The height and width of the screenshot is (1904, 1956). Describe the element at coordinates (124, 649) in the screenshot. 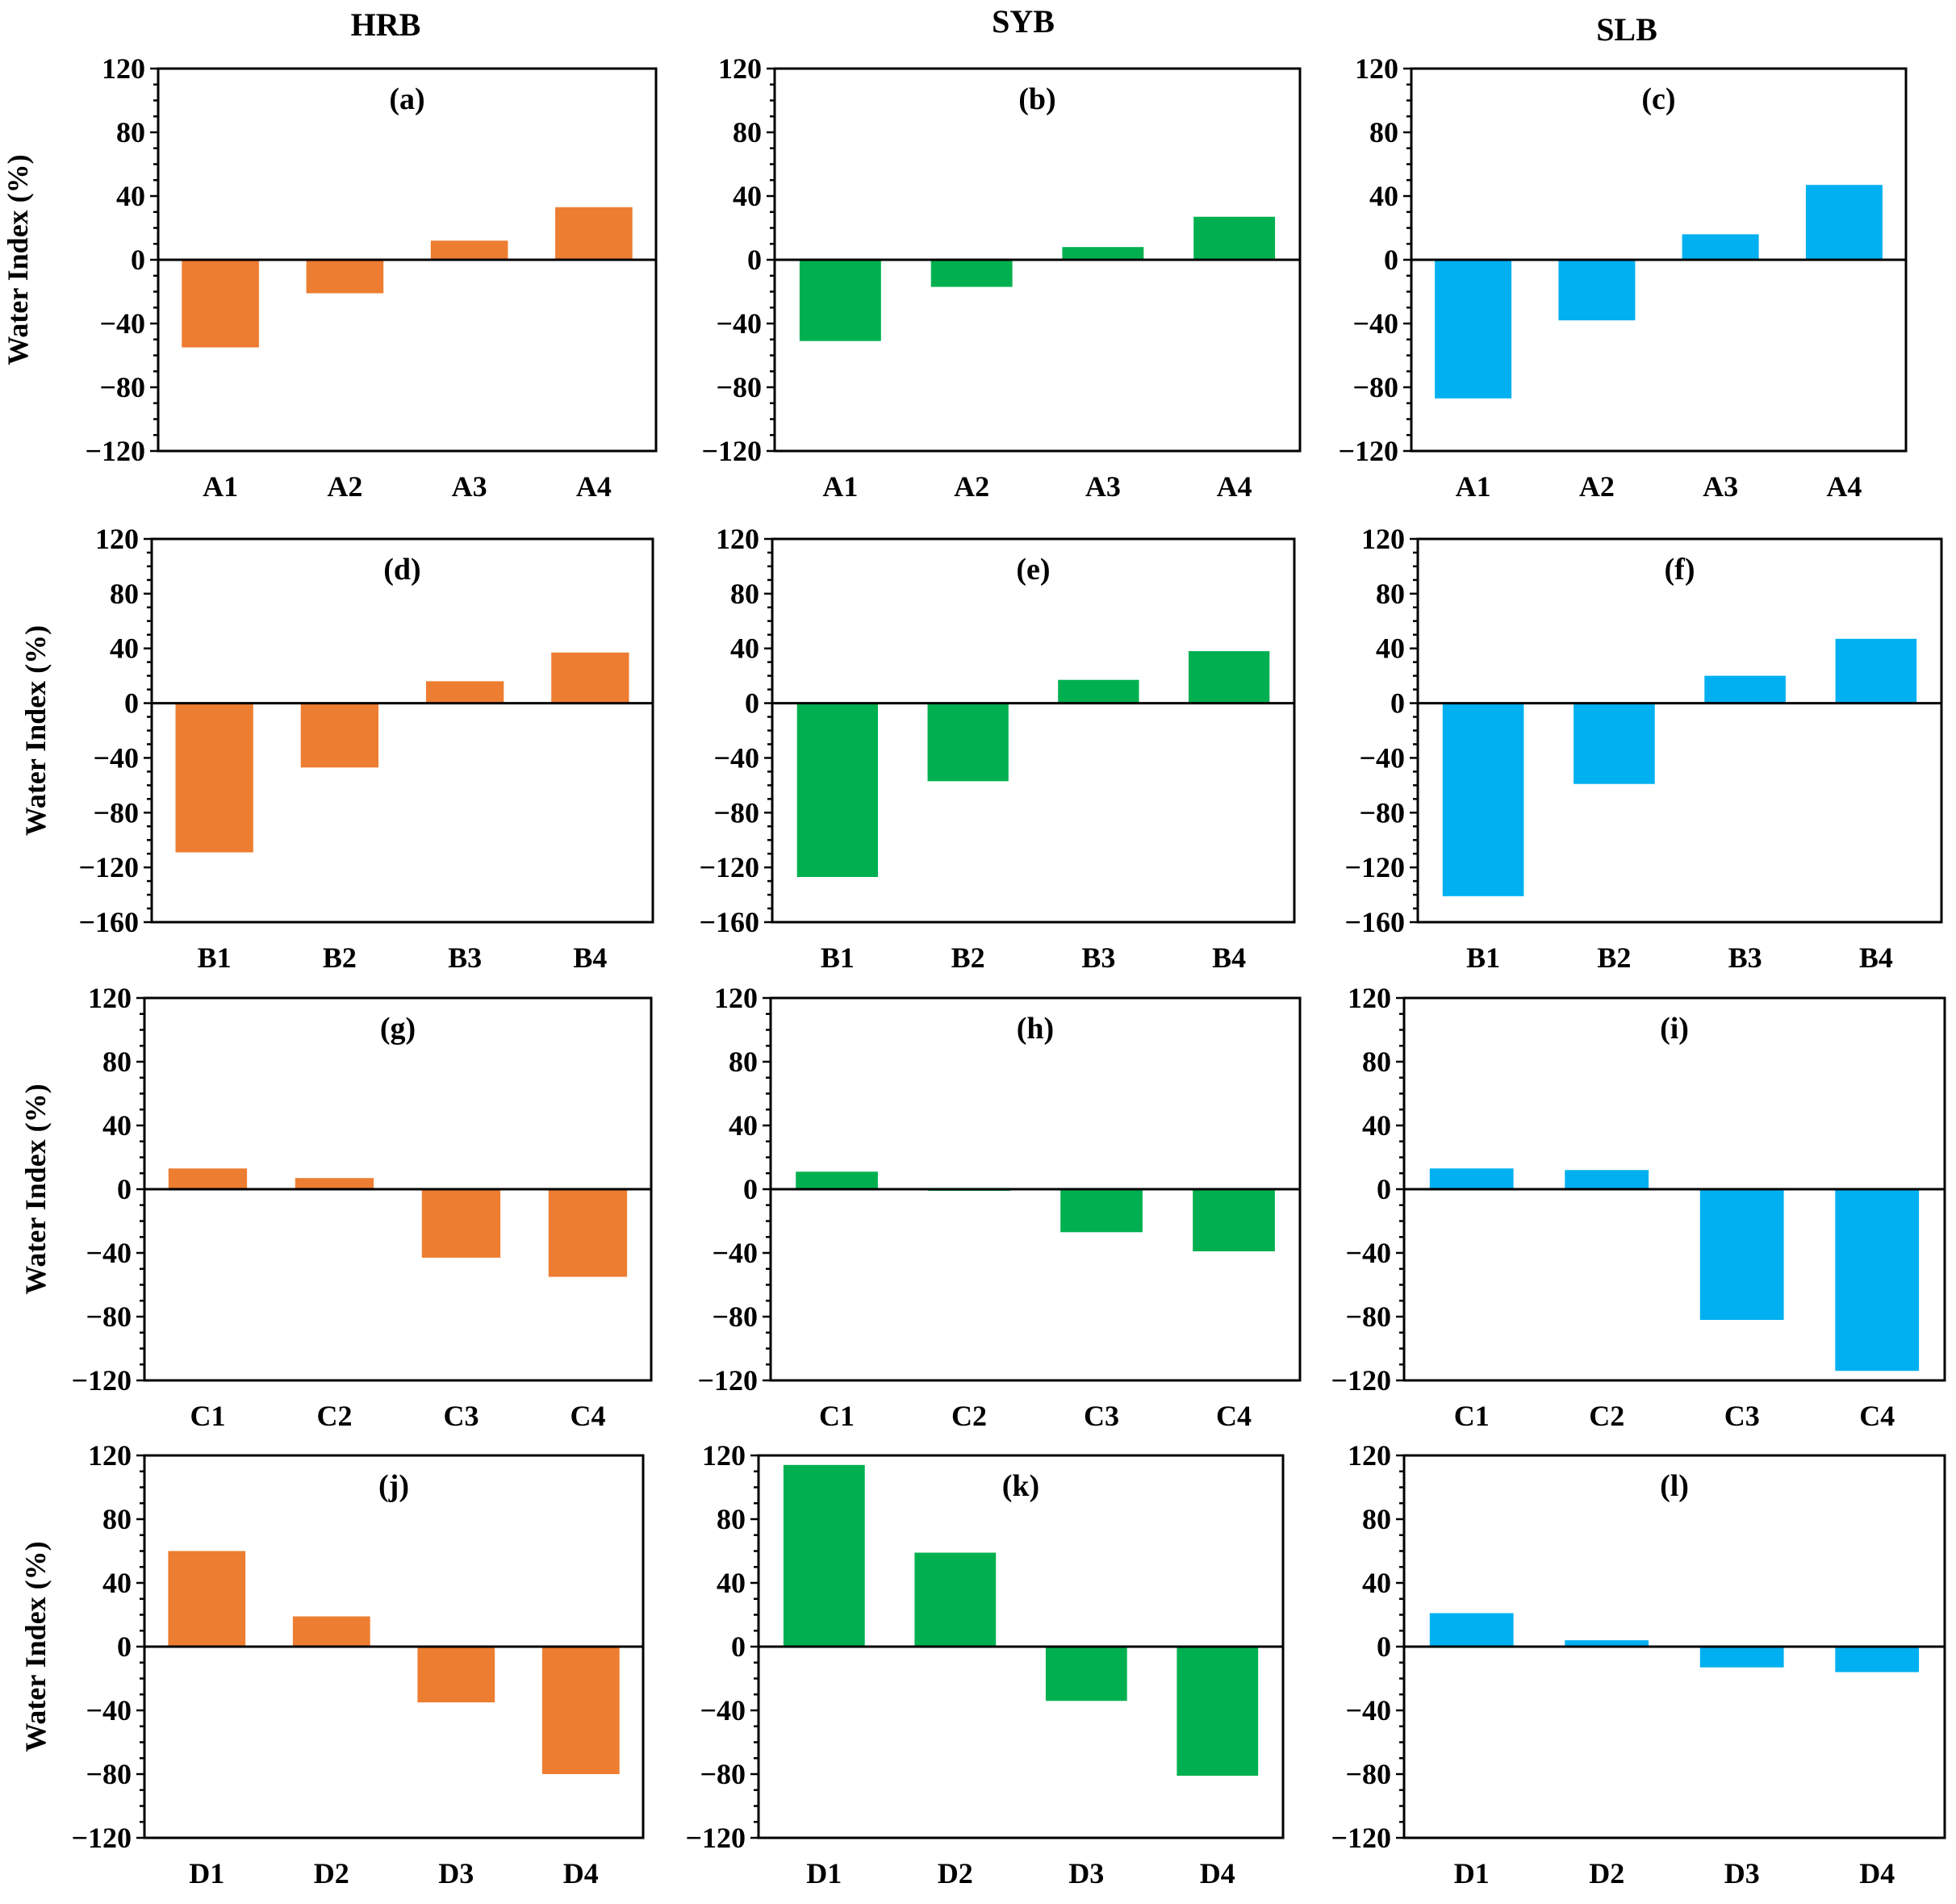

I see `ytick-label-d: 40` at that location.